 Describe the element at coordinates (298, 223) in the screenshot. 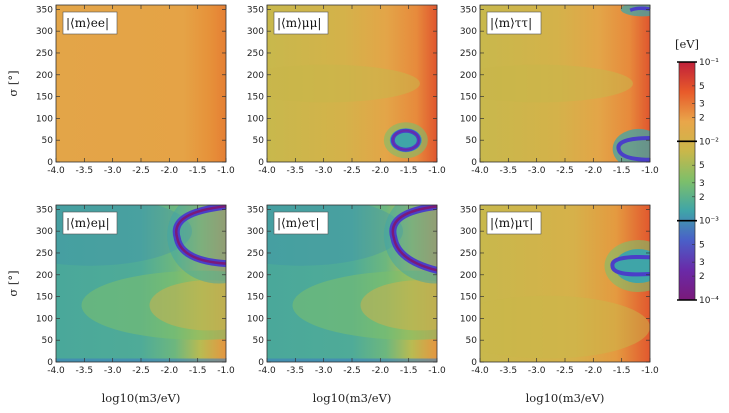

I see `panel-label: |⟨m⟩eτ|` at that location.